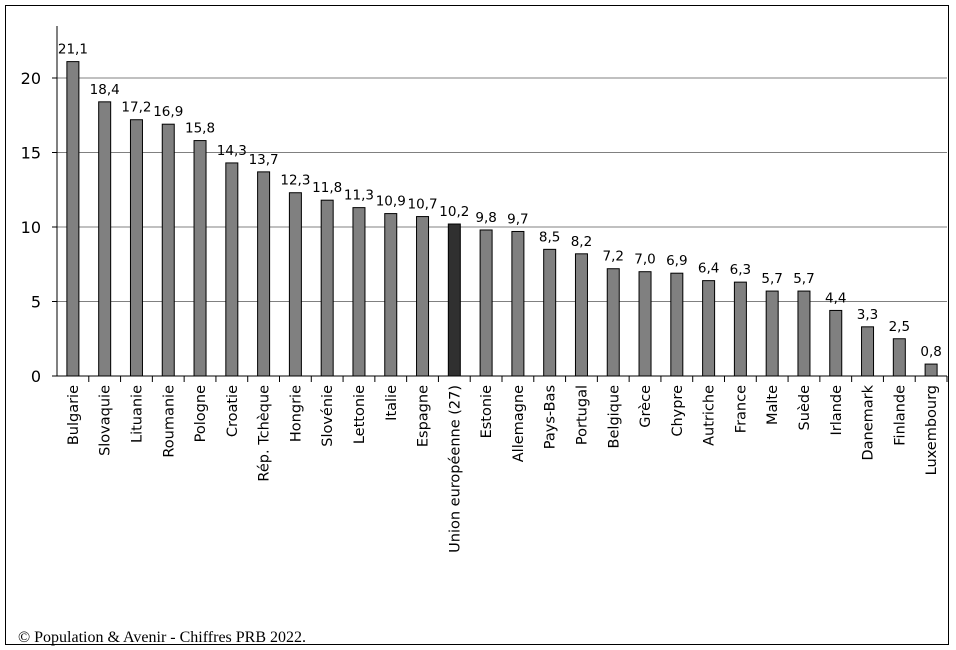 This screenshot has height=650, width=956. What do you see at coordinates (835, 298) in the screenshot?
I see `data-label: 4,4` at bounding box center [835, 298].